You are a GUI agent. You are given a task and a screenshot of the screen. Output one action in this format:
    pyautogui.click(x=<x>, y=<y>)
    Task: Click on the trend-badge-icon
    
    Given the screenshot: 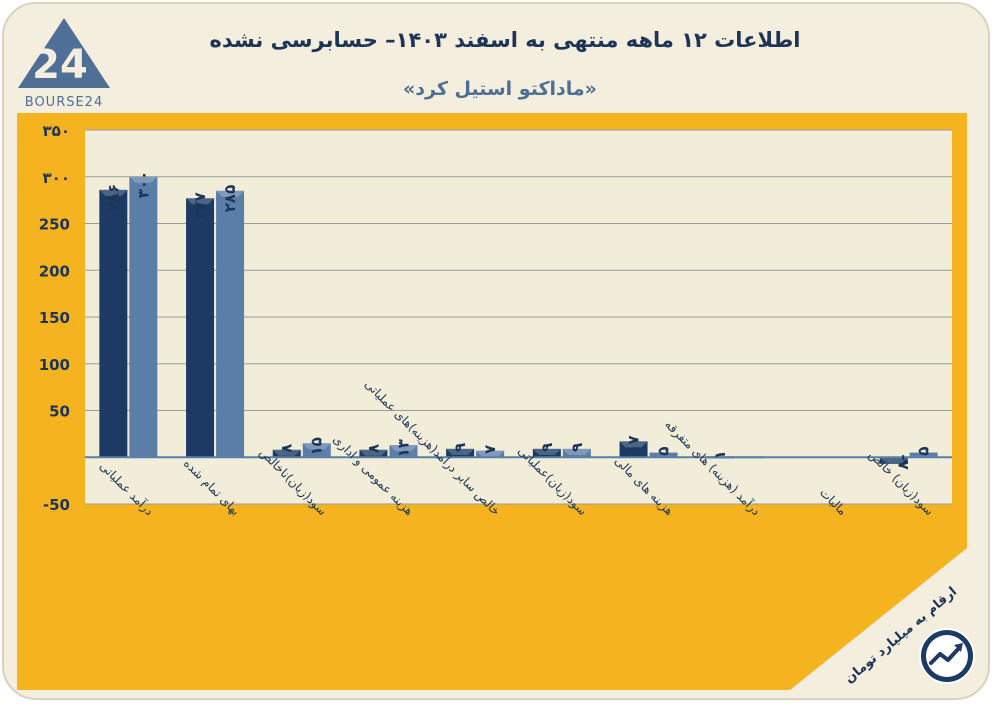 What is the action you would take?
    pyautogui.click(x=947, y=656)
    